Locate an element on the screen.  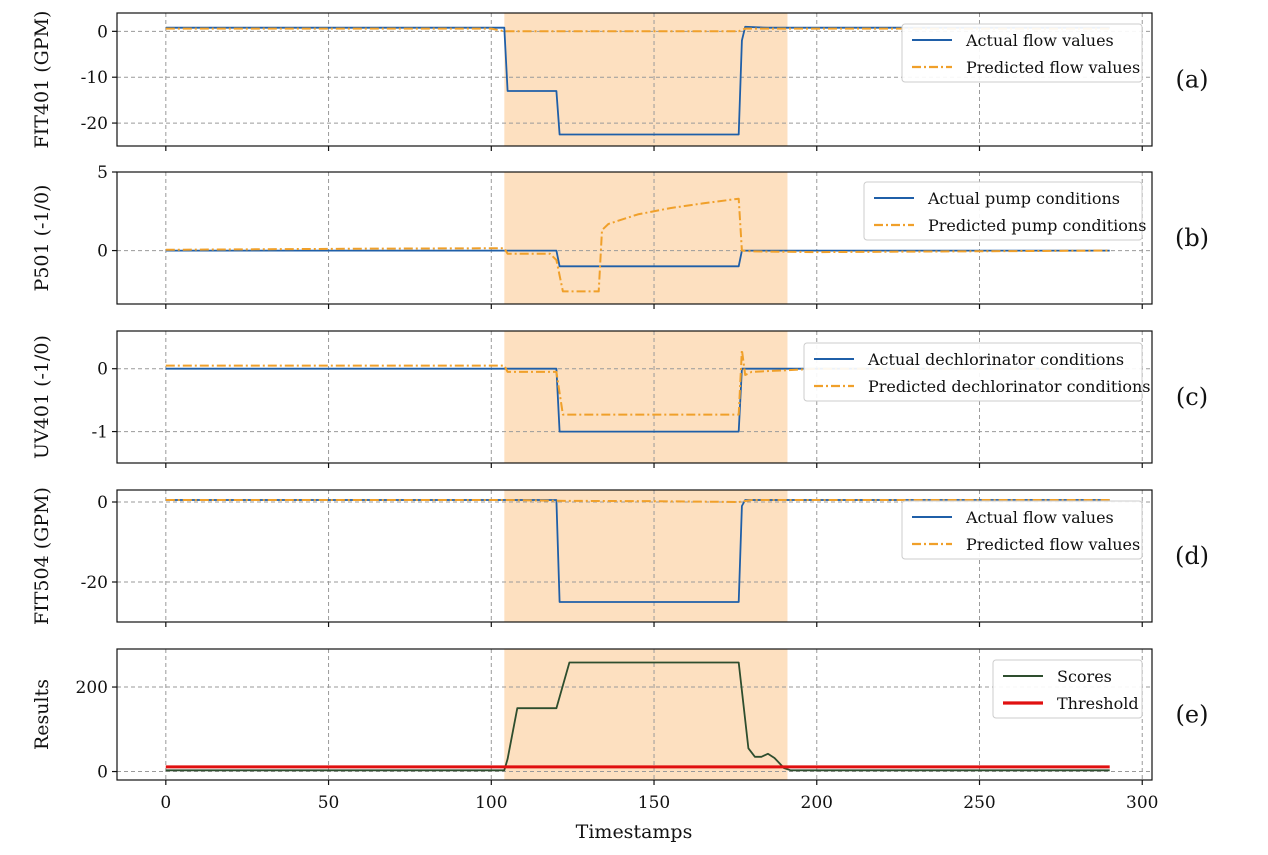
legend-entry: Actual pump conditions is located at coordinates (1023, 198).